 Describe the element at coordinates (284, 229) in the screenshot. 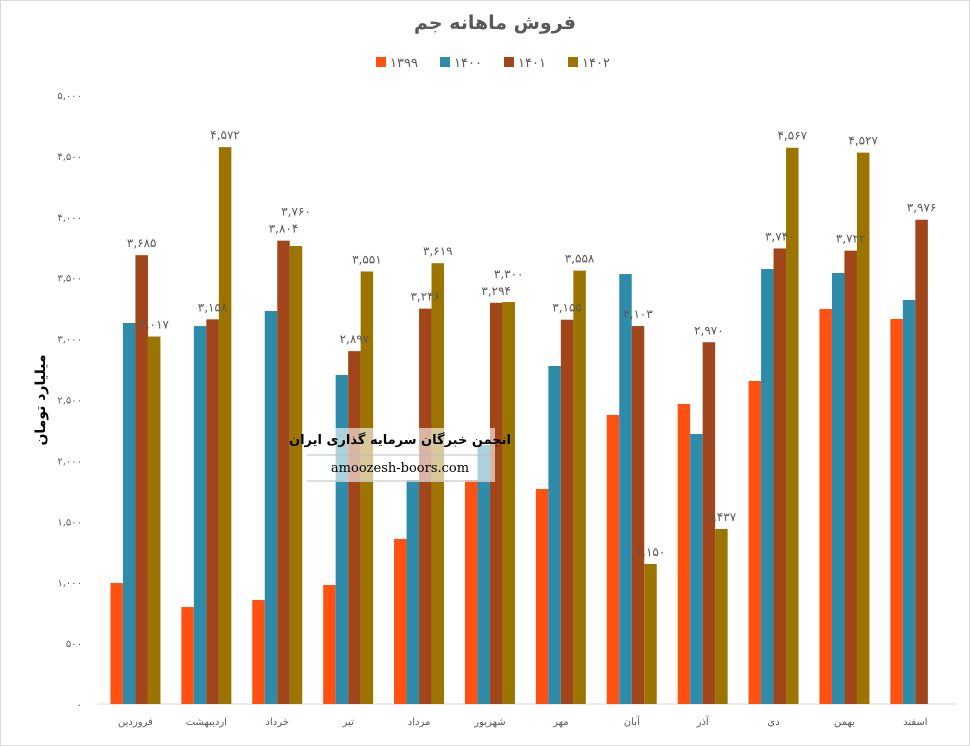

I see `data-label: ۳,۸۰۴` at that location.